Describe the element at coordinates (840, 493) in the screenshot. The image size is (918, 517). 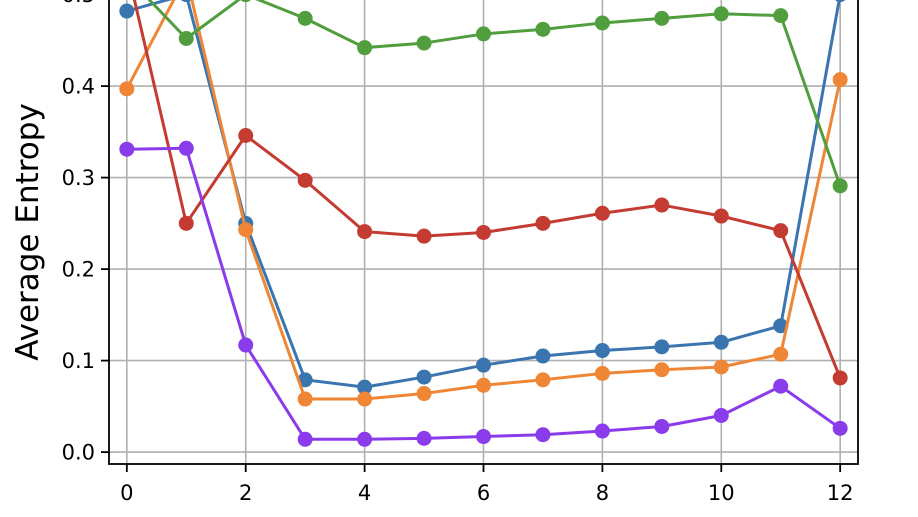
I see `x-tick-label: 12` at that location.